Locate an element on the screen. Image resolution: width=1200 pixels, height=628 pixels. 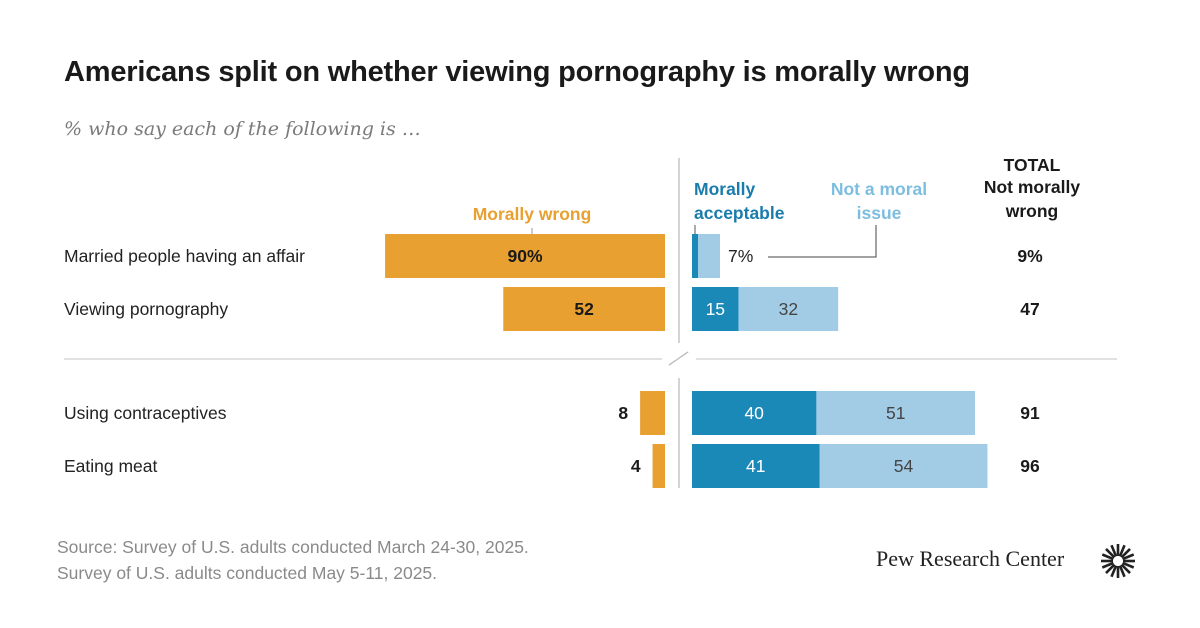
data-label-morally-wrong: 52 is located at coordinates (584, 309).